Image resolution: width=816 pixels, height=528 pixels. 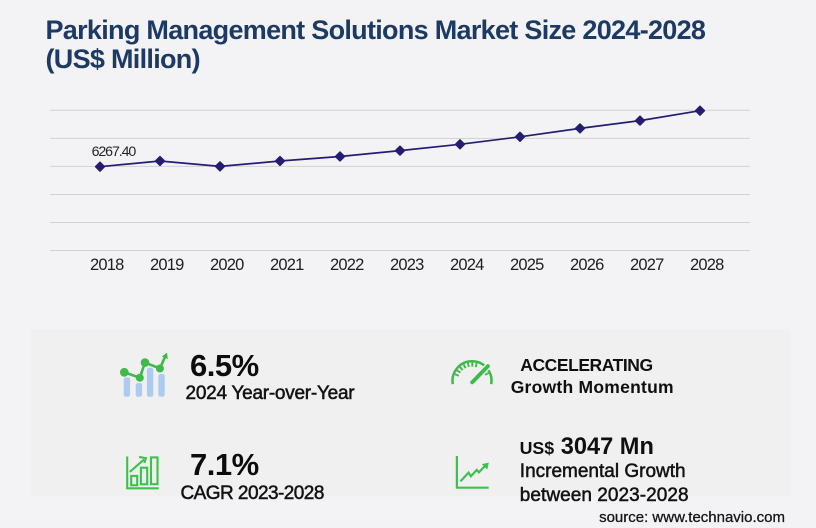 I want to click on svg-text: 2018, so click(x=107, y=265).